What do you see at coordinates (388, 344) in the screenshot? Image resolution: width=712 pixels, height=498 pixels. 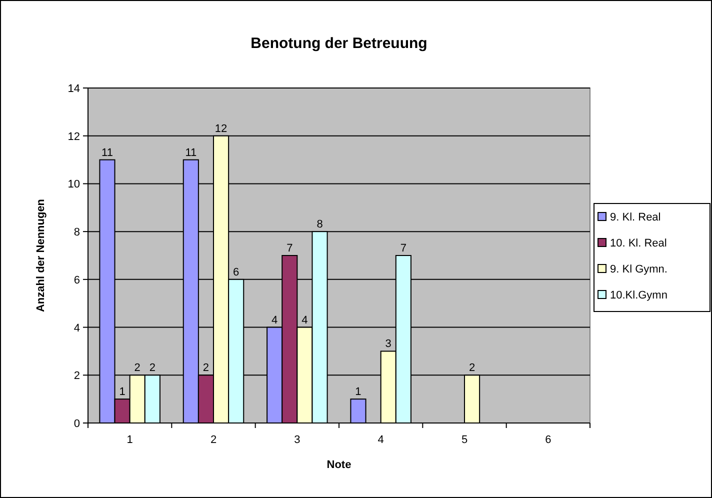 I see `data-label: 3` at bounding box center [388, 344].